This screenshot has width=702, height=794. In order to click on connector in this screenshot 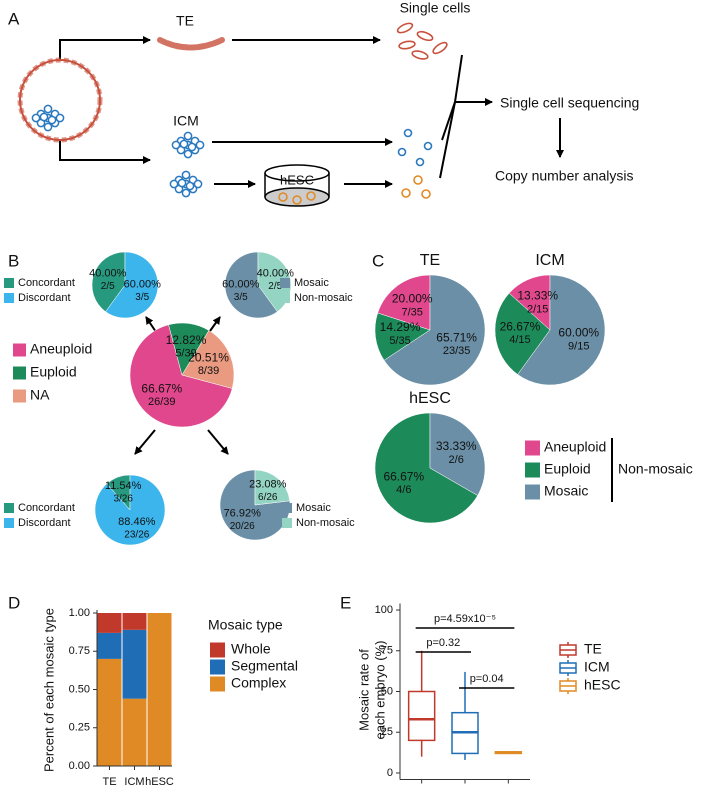, I will do `click(458, 78)`.